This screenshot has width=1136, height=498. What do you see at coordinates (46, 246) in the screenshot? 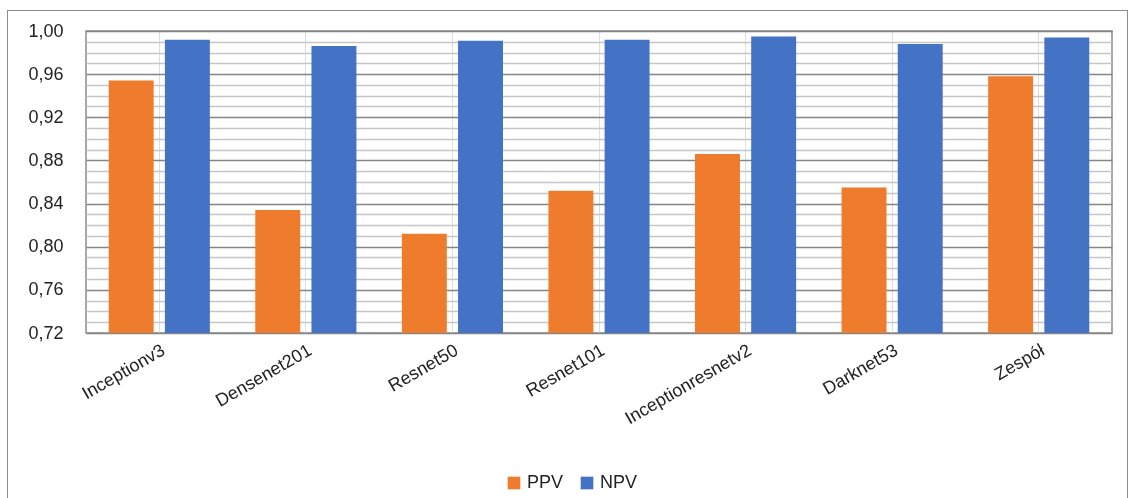
I see `y-tick-label: 0,80` at bounding box center [46, 246].